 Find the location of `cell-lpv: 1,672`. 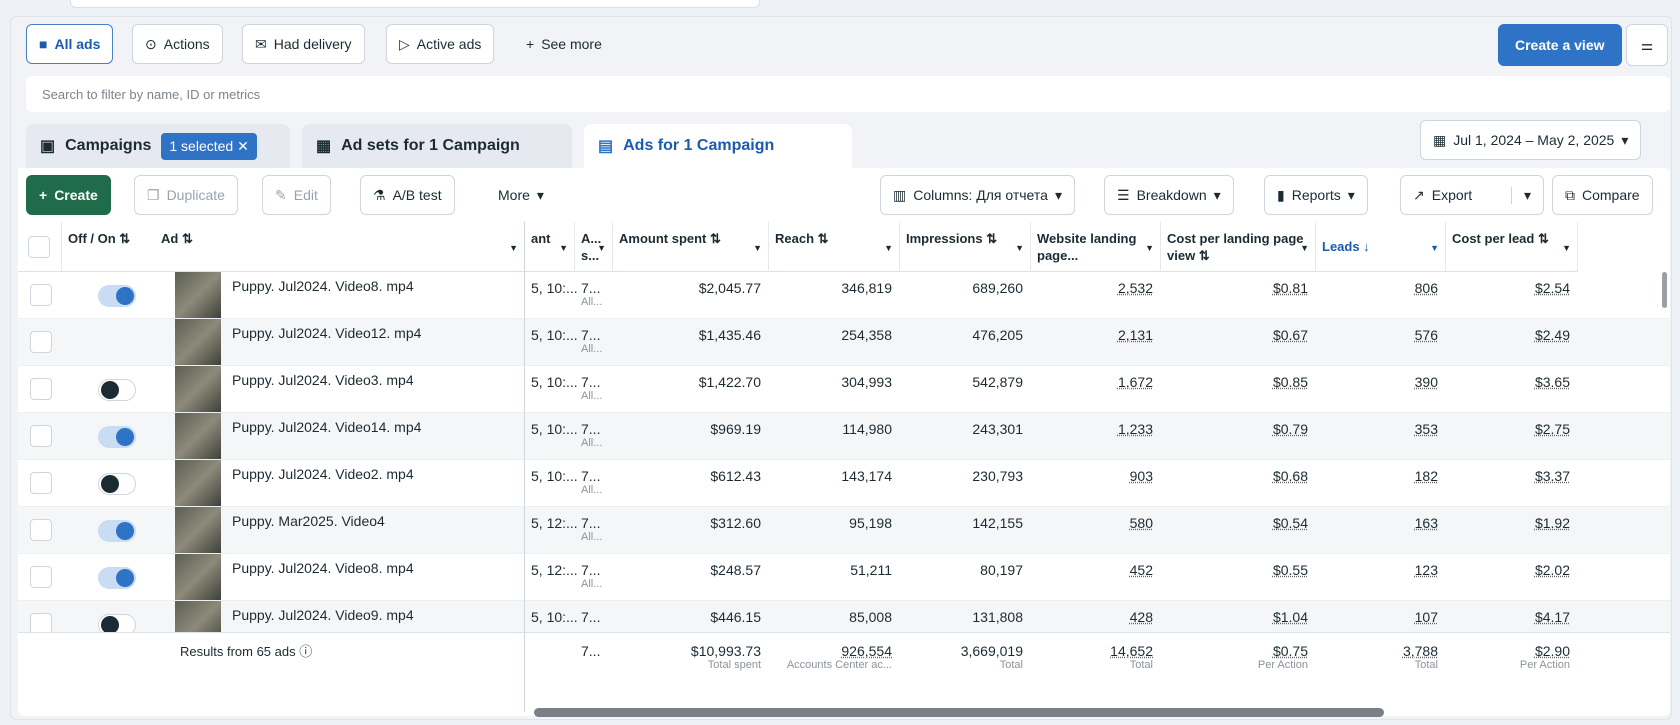

cell-lpv: 1,672 is located at coordinates (1135, 382).